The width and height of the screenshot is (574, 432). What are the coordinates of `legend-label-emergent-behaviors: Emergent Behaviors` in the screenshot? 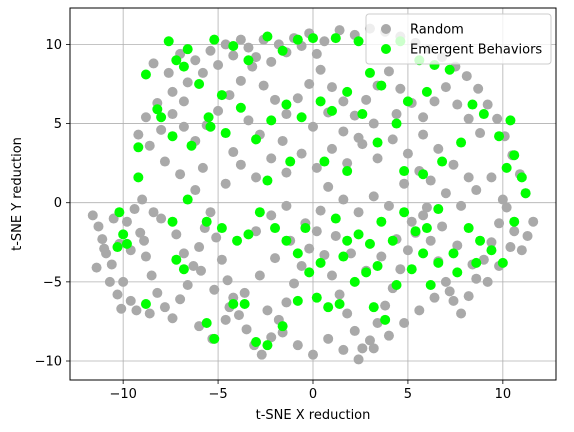 It's located at (476, 50).